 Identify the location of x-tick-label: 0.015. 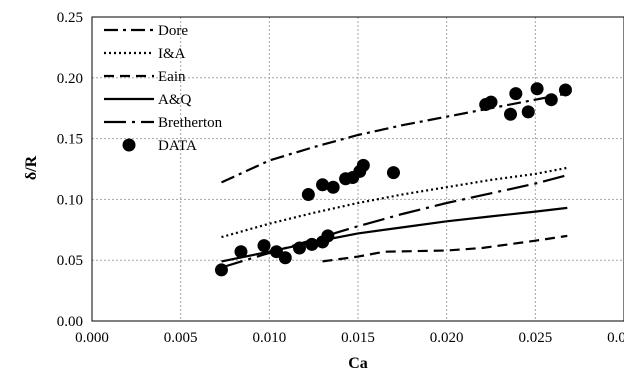
(358, 338).